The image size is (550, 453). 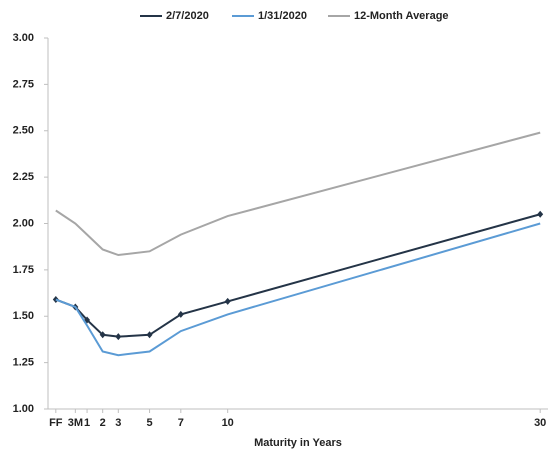 I want to click on y-tick-label: 1.25, so click(x=23, y=363).